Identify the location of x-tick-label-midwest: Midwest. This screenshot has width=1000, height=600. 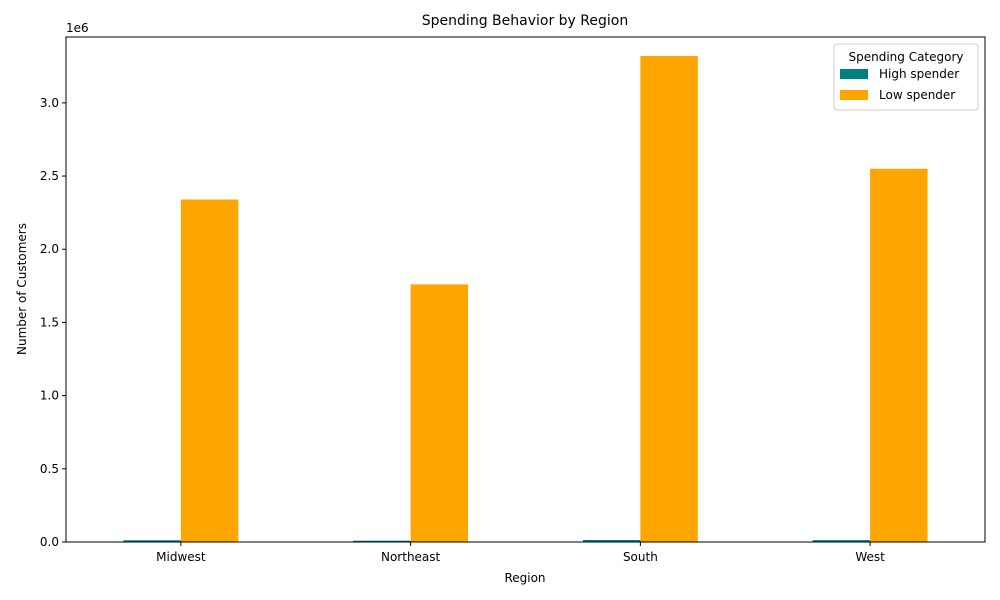
(181, 557).